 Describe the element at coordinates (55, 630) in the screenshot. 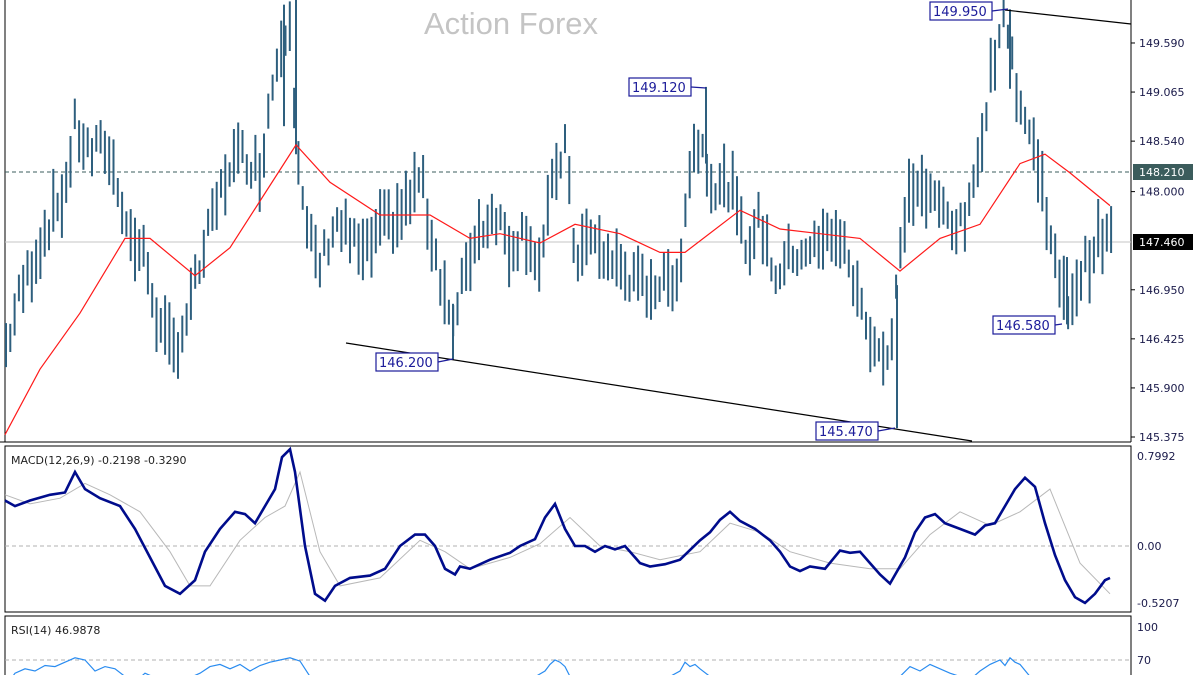

I see `rsi-label: RSI(14) 46.9878` at that location.